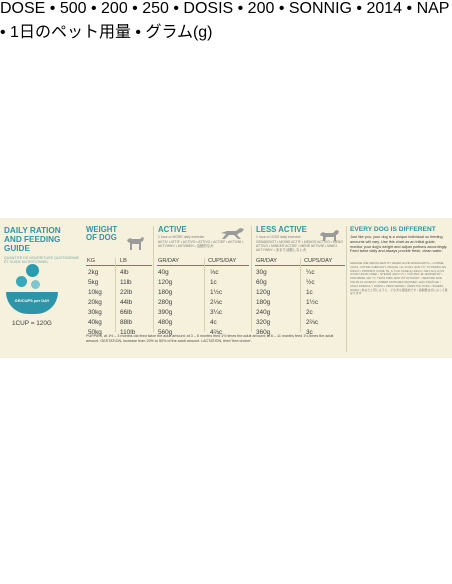 This screenshot has width=452, height=584. Describe the element at coordinates (216, 302) in the screenshot. I see `active-cups-cell: 2⅓c` at that location.